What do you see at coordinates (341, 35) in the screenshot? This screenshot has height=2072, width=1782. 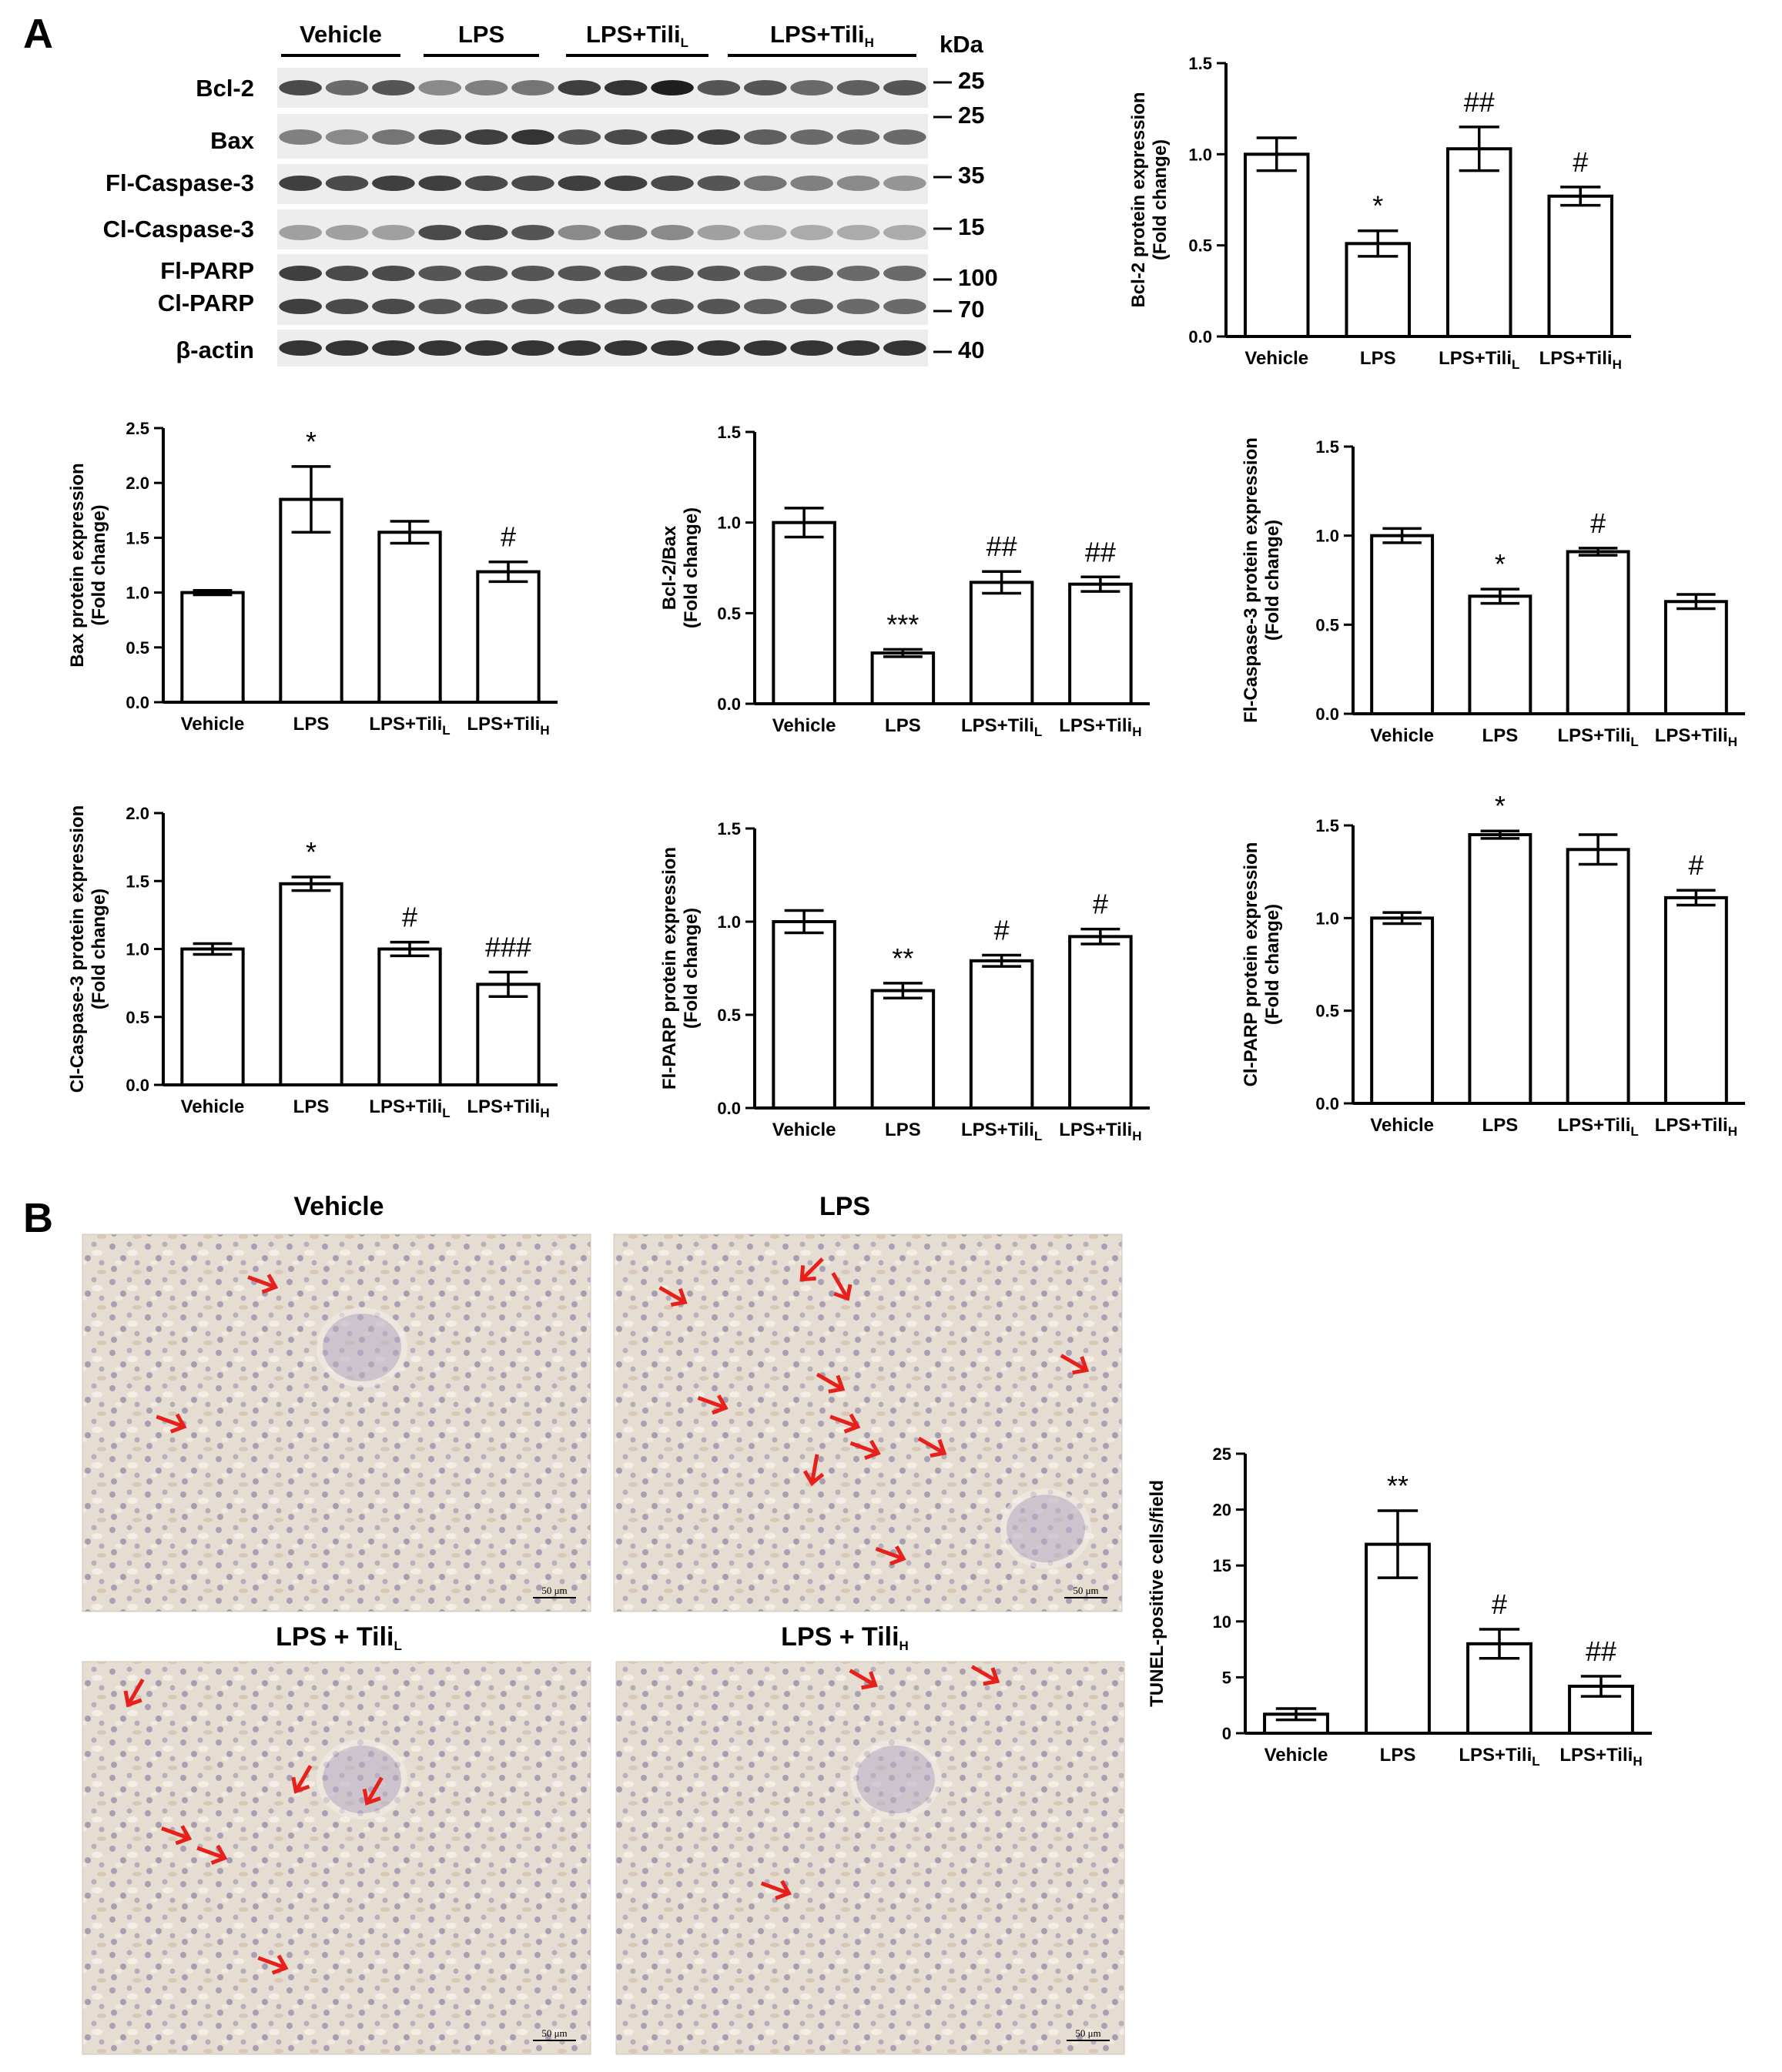 I see `blot-group-label-main: Vehicle` at bounding box center [341, 35].